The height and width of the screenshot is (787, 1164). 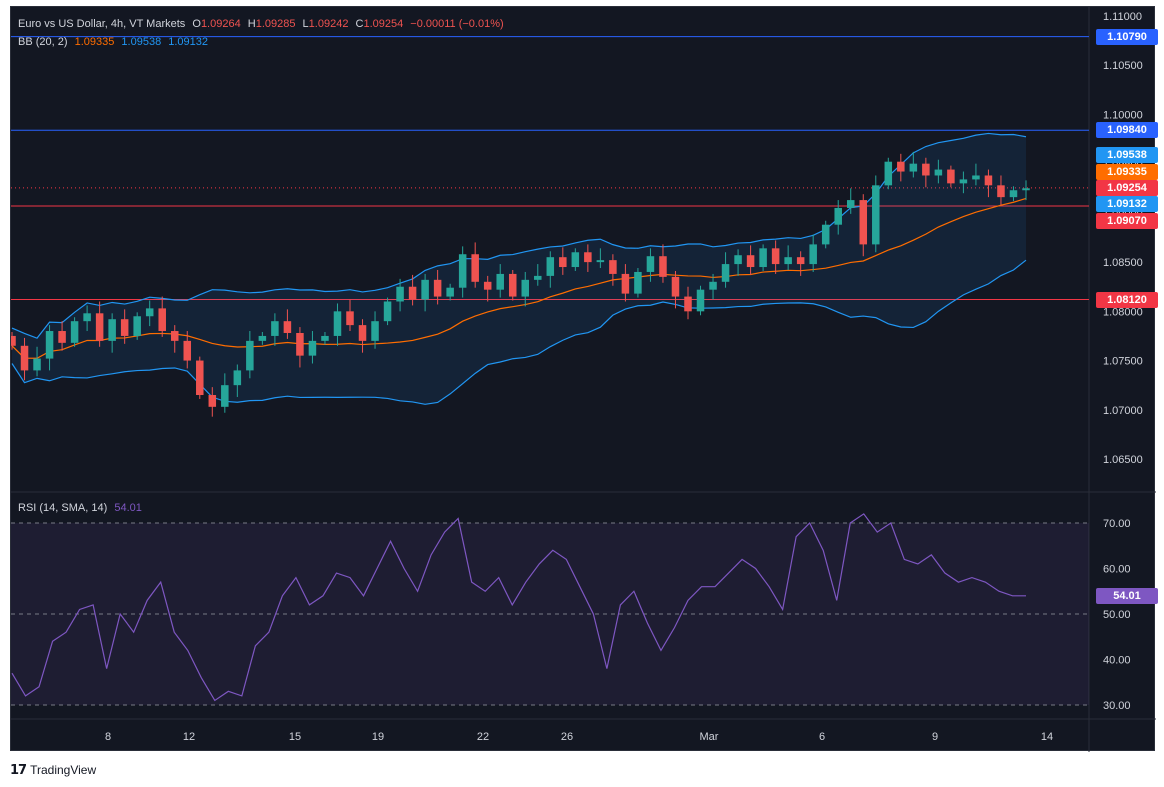 I want to click on high-value: 1.09285, so click(x=275, y=24).